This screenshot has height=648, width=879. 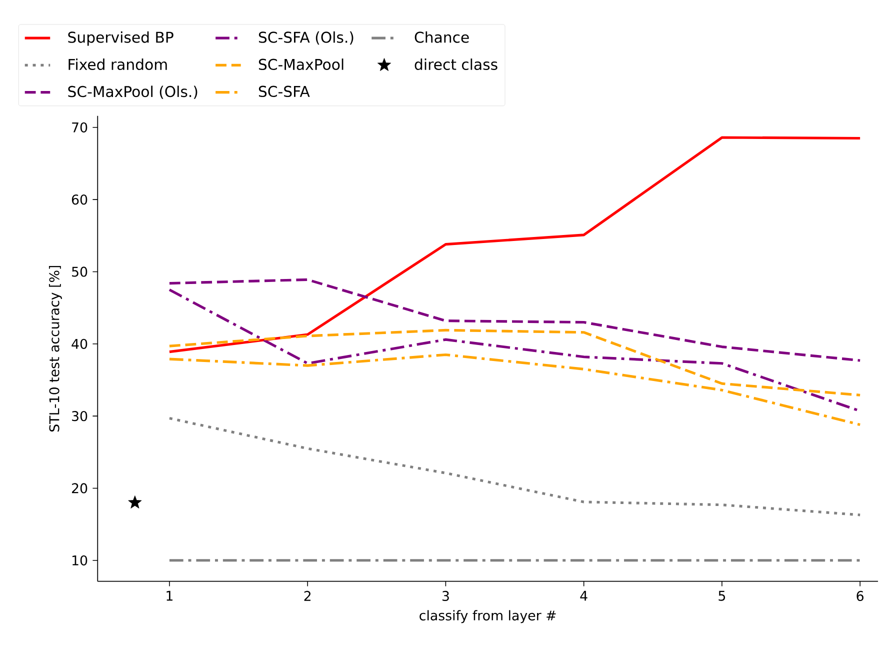 What do you see at coordinates (117, 64) in the screenshot?
I see `legend-label: Fixed random` at bounding box center [117, 64].